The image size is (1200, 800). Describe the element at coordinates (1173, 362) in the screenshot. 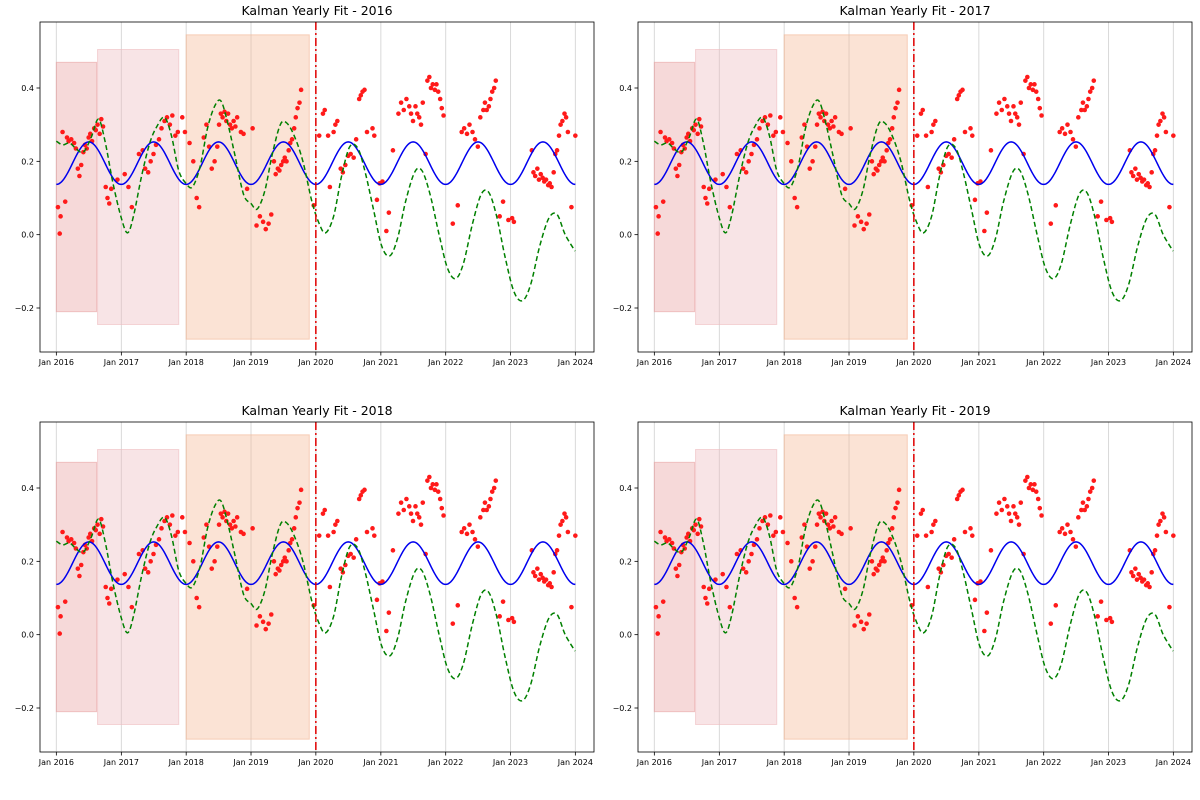

I see `x-tick-label: Jan 2024` at that location.